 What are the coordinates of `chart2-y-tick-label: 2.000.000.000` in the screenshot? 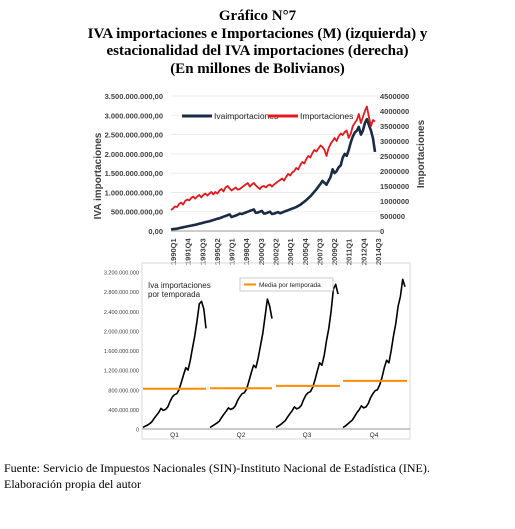 It's located at (121, 332).